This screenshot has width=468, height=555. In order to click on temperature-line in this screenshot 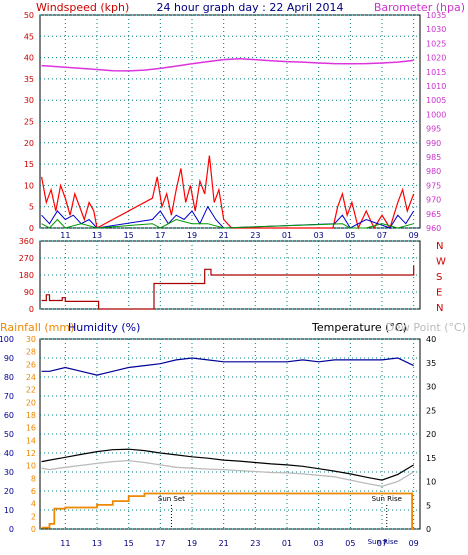, I will do `click(228, 464)`.